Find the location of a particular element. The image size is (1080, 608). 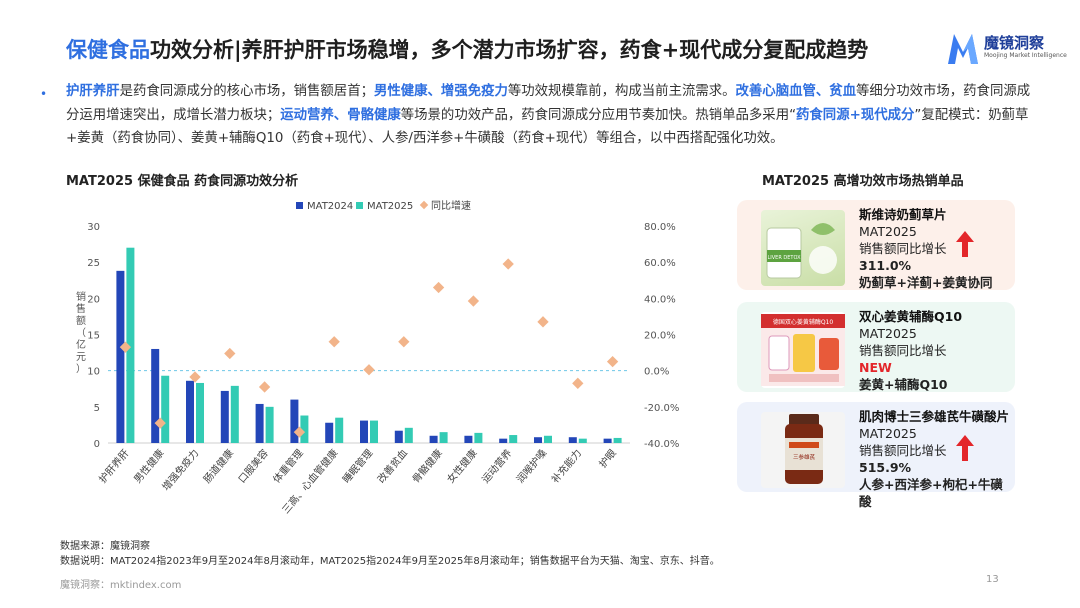

y2-tick-label: 60.0% is located at coordinates (660, 263).